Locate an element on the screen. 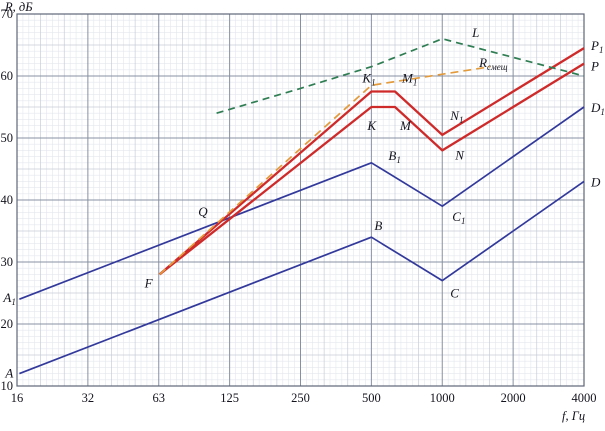 The height and width of the screenshot is (431, 605). label-P: P is located at coordinates (594, 66).